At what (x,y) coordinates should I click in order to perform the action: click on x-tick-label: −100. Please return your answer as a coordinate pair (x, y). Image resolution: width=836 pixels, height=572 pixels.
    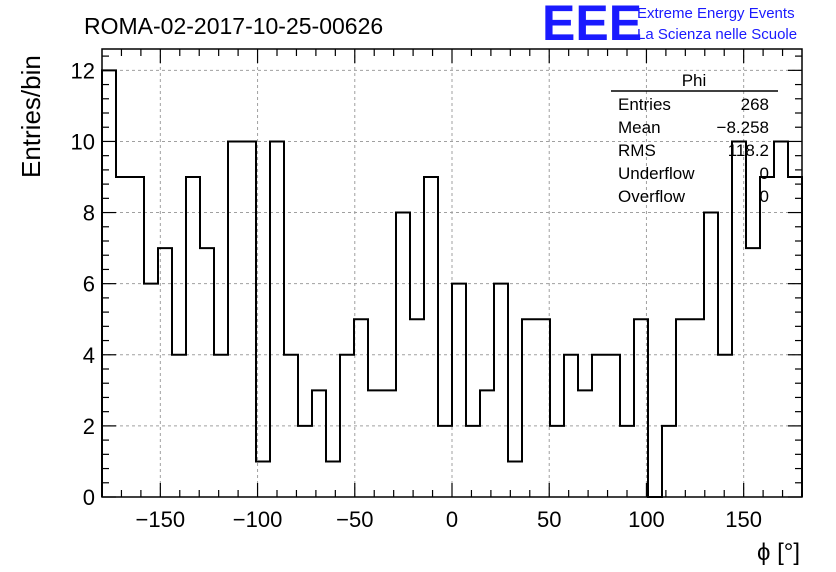
    Looking at the image, I should click on (258, 519).